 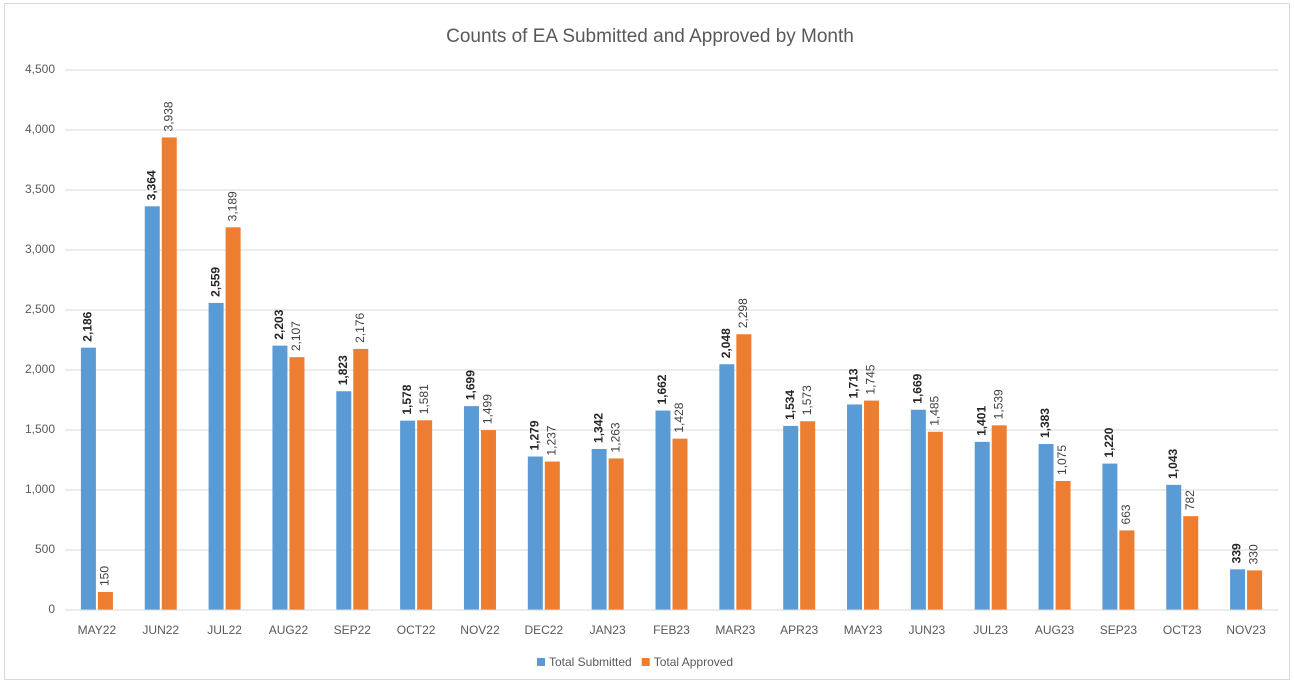 I want to click on value-label: 2,298, so click(x=743, y=313).